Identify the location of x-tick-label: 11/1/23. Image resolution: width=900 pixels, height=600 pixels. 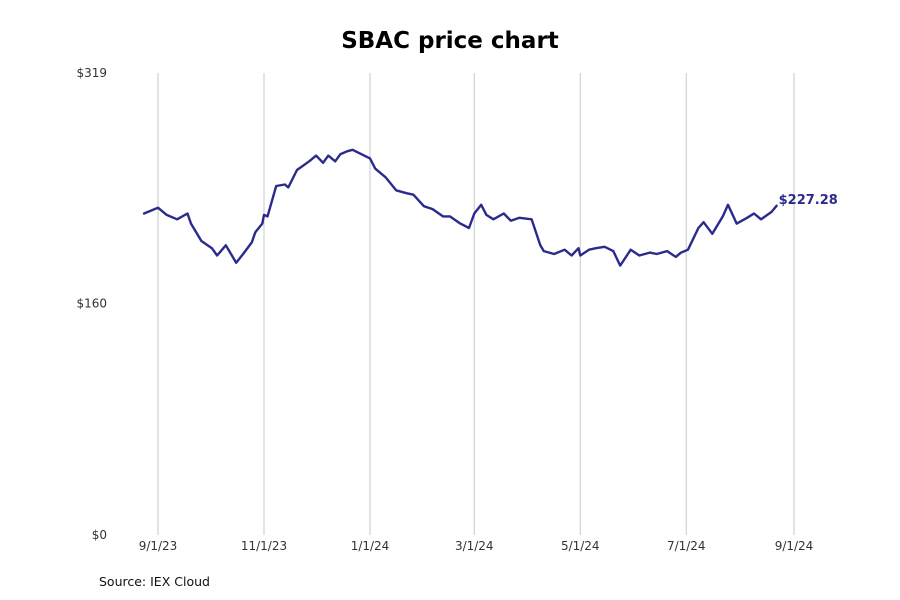
(264, 546).